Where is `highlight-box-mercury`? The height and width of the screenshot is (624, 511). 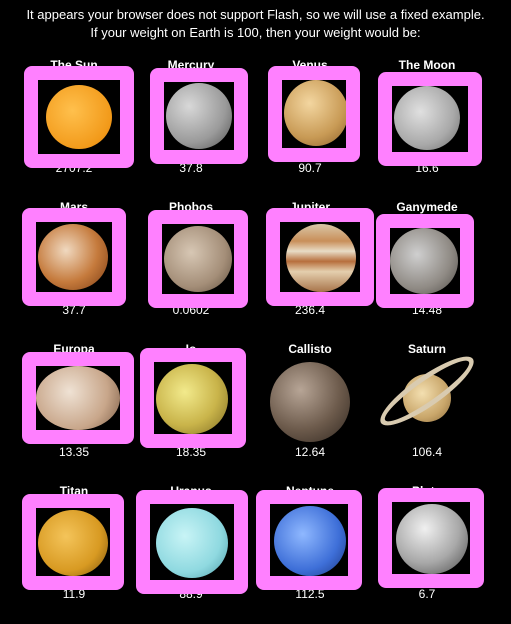
highlight-box-mercury is located at coordinates (199, 116).